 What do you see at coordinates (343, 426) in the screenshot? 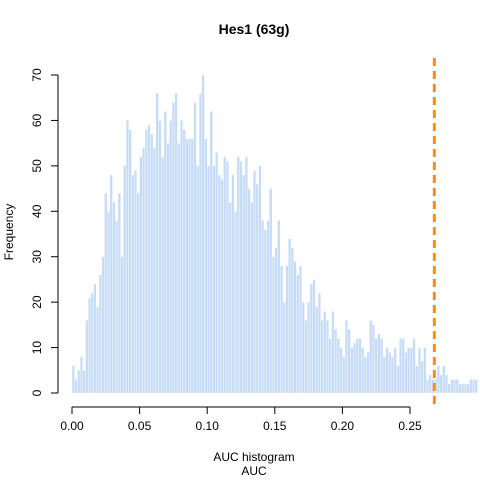
I see `x-tick-label: 0.20` at bounding box center [343, 426].